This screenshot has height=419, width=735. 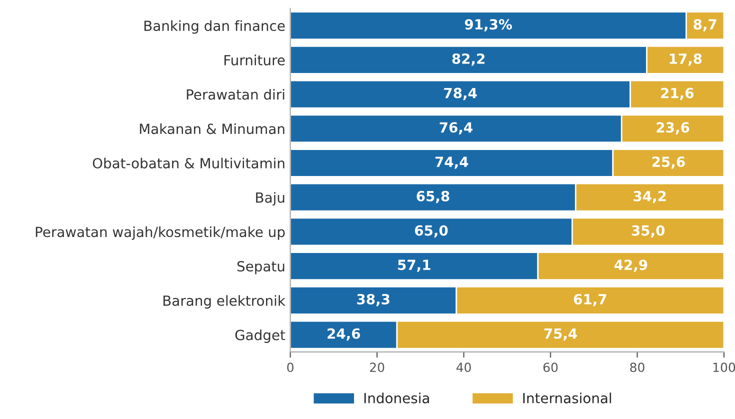 What do you see at coordinates (648, 231) in the screenshot?
I see `data-label: 35,0` at bounding box center [648, 231].